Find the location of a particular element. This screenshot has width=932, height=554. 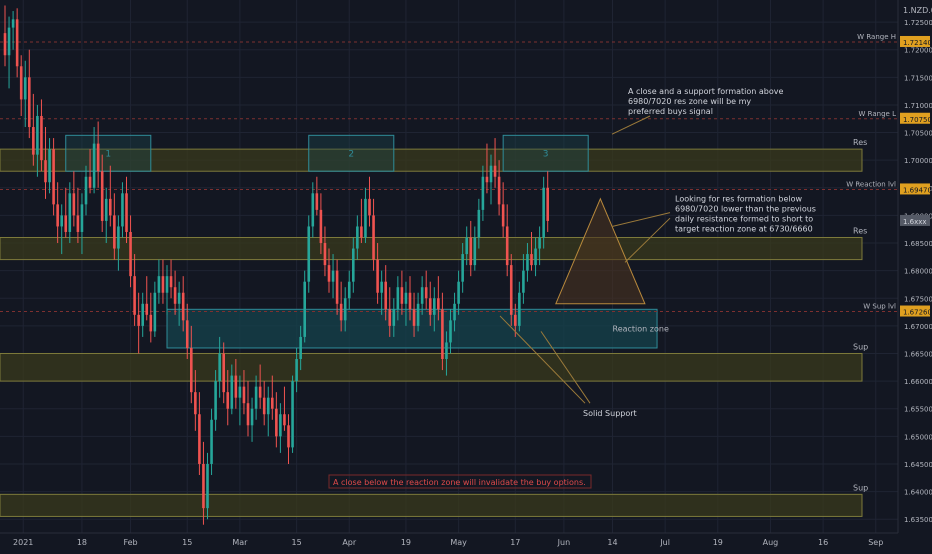

price-tick-label: 1.65000 is located at coordinates (918, 437).